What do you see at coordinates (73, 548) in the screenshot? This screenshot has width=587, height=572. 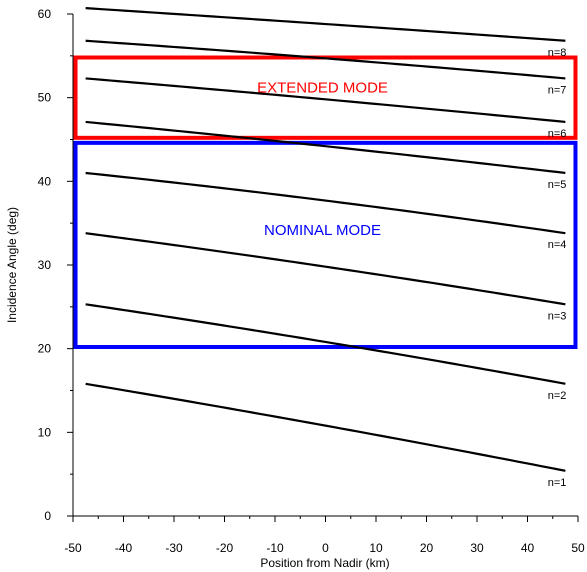 I see `x-tick-label: -50` at bounding box center [73, 548].